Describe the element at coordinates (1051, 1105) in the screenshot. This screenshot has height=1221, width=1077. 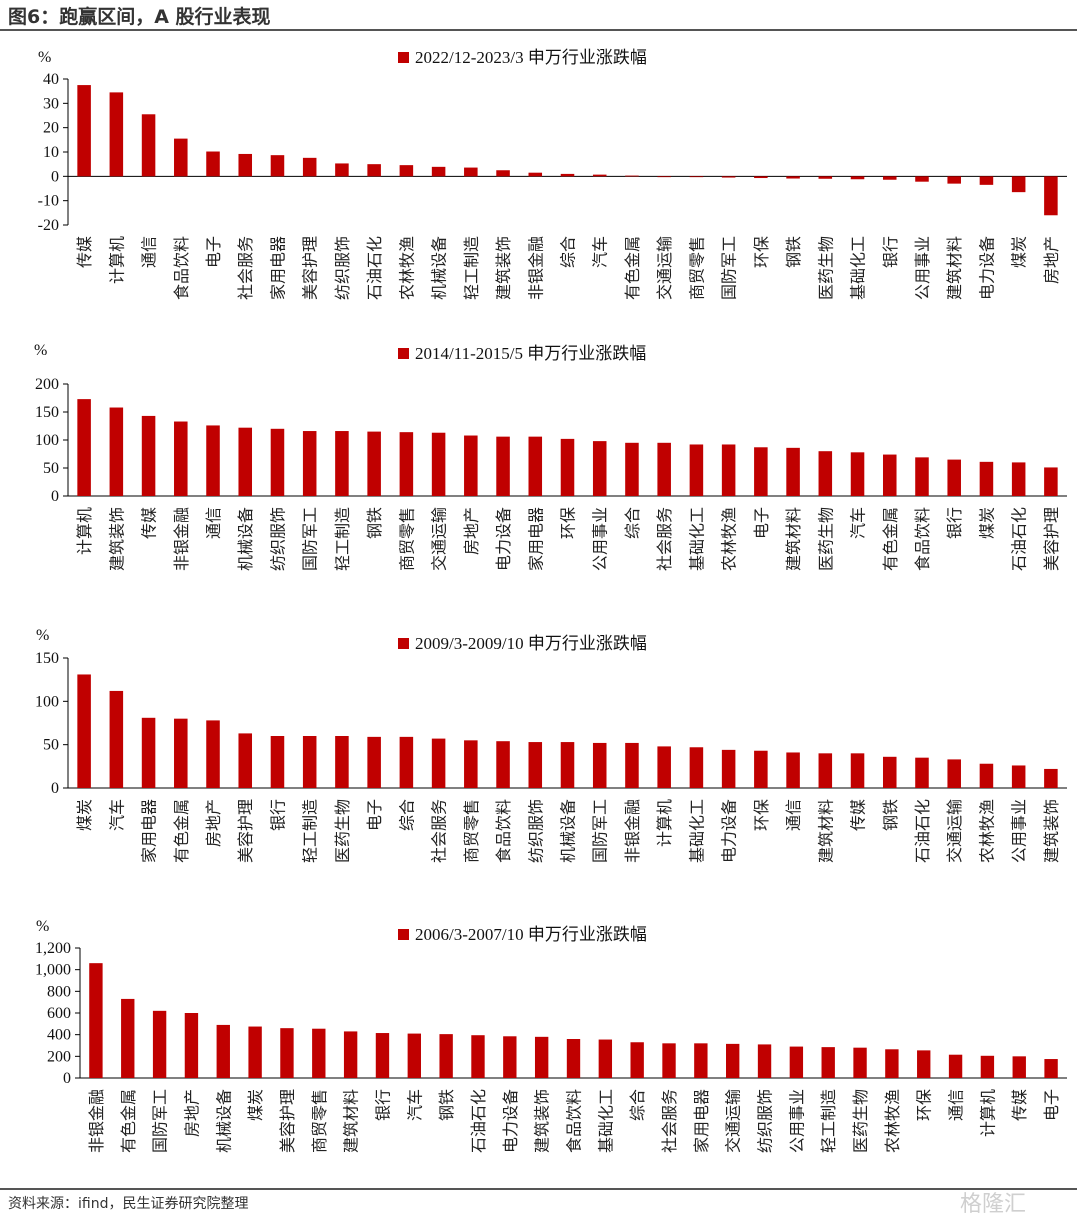
I see `x-tick-label: 电子` at that location.